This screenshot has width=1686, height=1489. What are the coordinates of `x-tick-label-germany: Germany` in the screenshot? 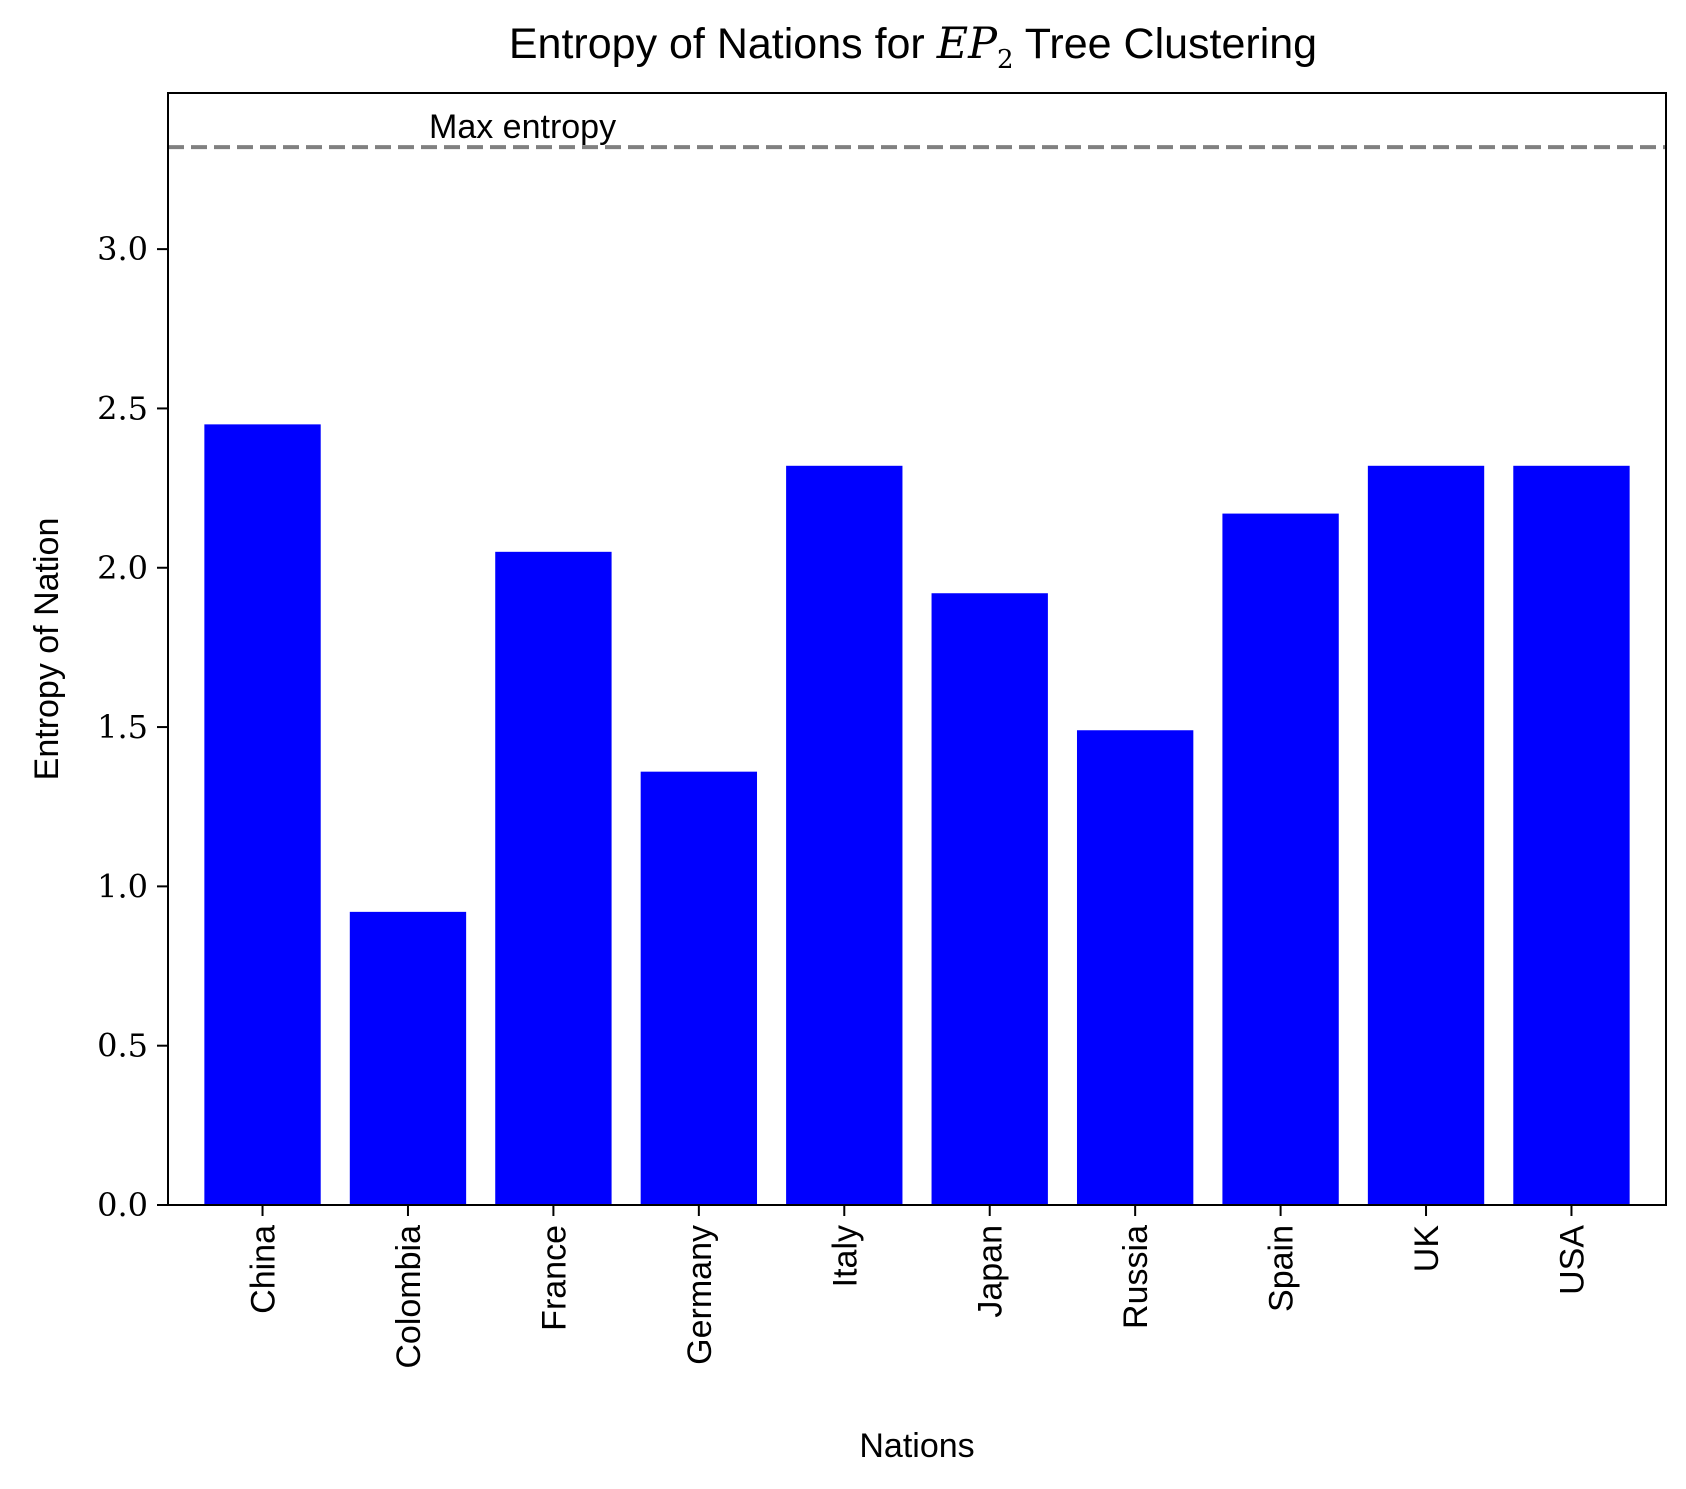 It's located at (700, 1295).